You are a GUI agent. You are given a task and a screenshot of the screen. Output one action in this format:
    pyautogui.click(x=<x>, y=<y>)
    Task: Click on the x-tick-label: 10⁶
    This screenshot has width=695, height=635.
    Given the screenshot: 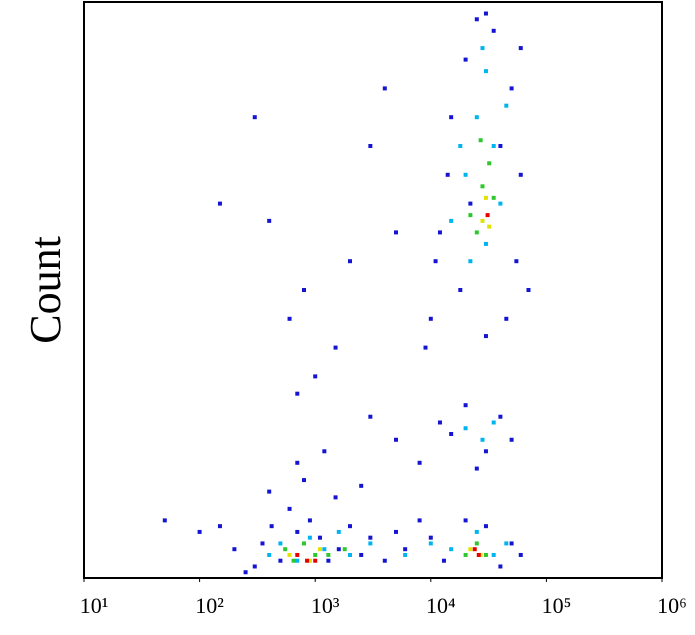 What is the action you would take?
    pyautogui.click(x=672, y=605)
    